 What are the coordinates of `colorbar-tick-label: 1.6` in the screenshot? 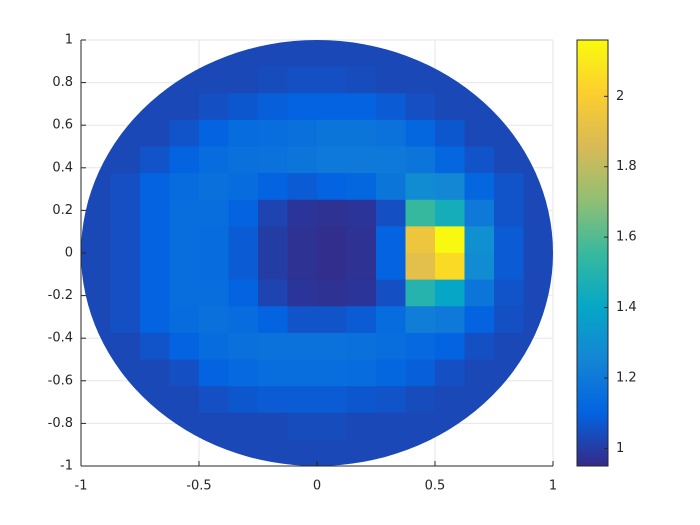 It's located at (626, 237).